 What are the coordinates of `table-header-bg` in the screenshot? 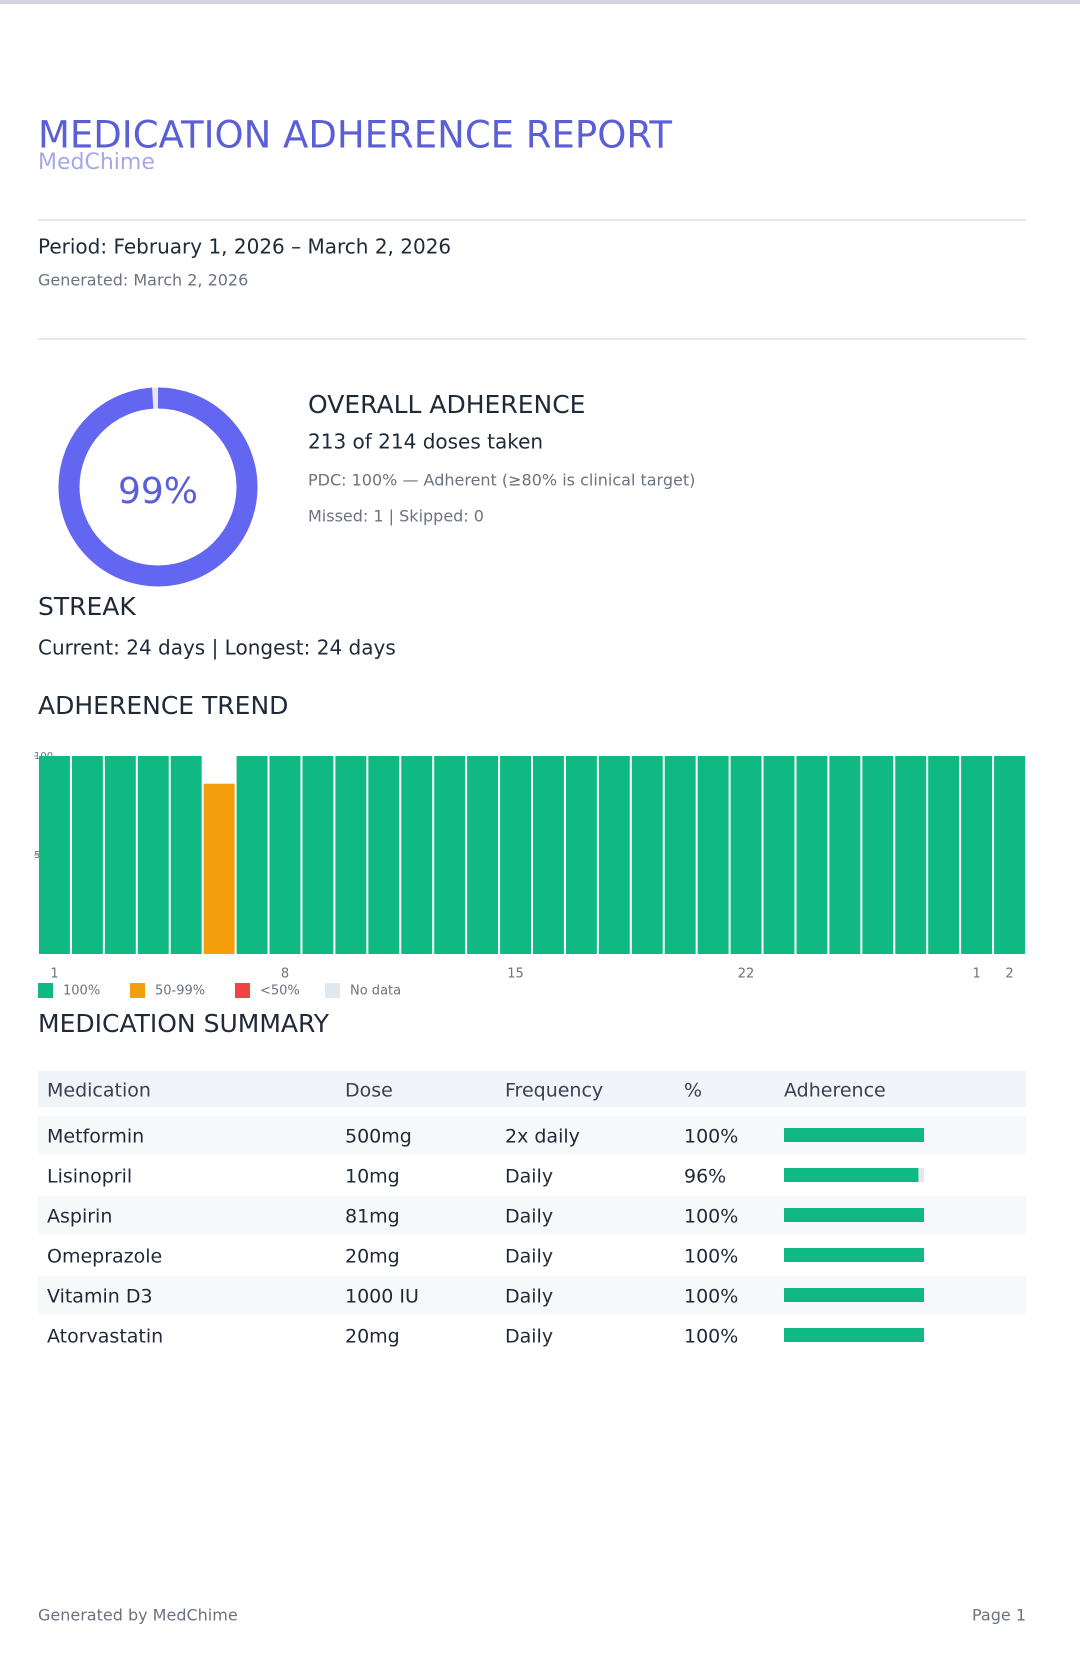 It's located at (532, 1089).